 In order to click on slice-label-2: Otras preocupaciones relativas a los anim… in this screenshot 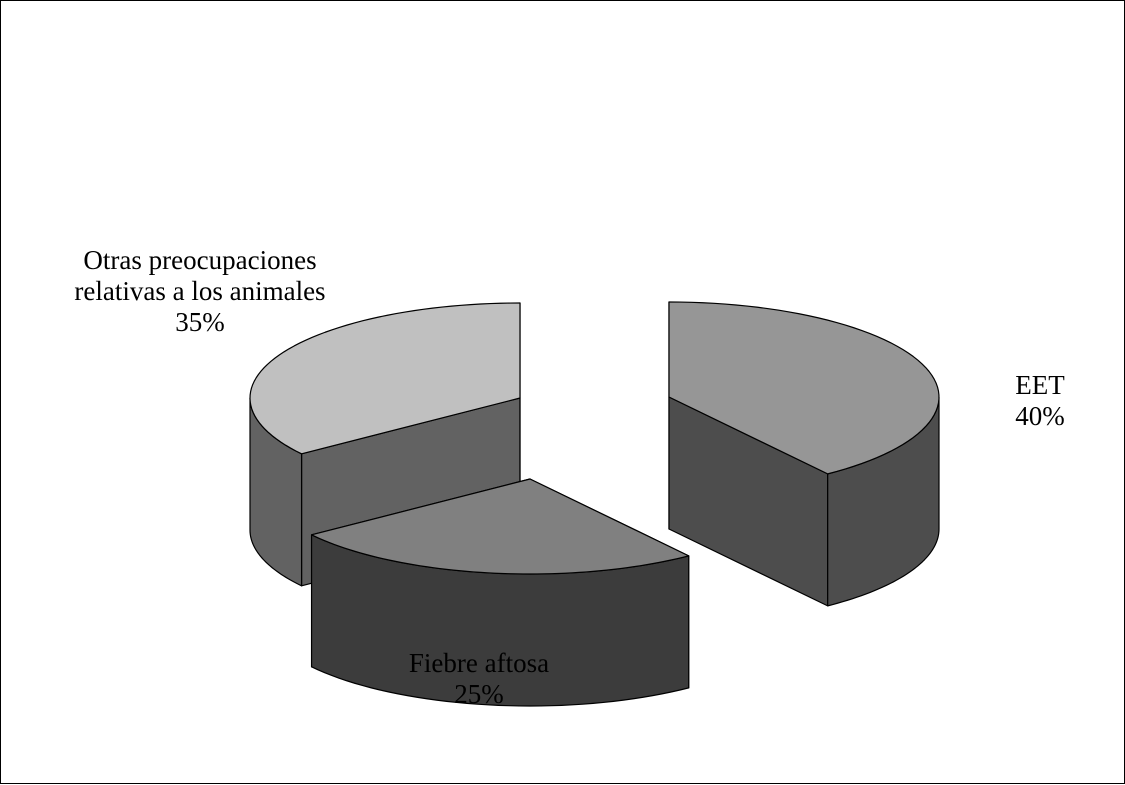, I will do `click(199, 291)`.